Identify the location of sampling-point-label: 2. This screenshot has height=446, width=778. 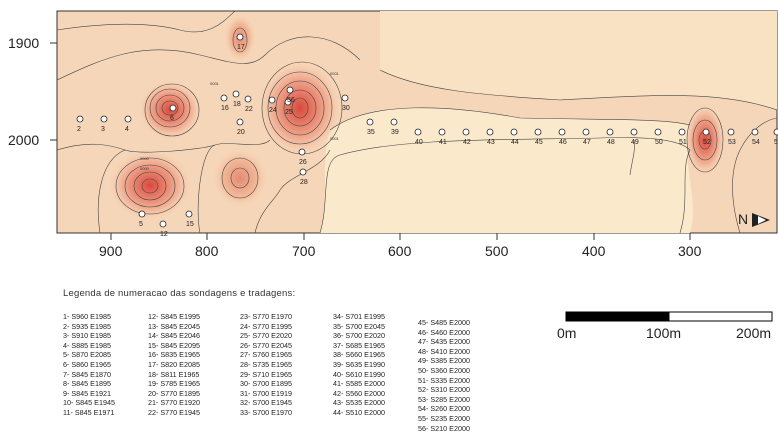
(79, 129).